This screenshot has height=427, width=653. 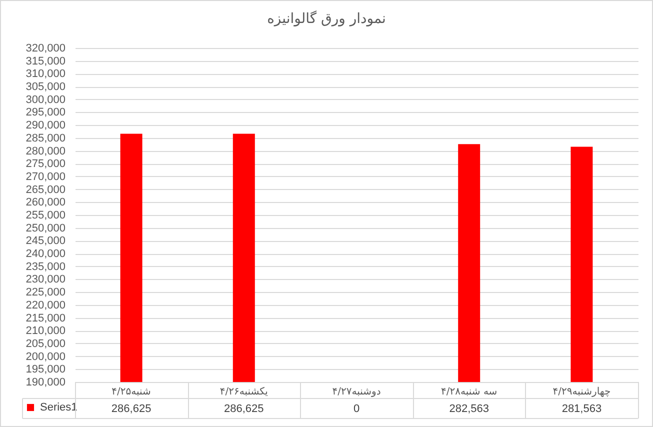 I want to click on y-tick-label: 230,000, so click(x=46, y=280).